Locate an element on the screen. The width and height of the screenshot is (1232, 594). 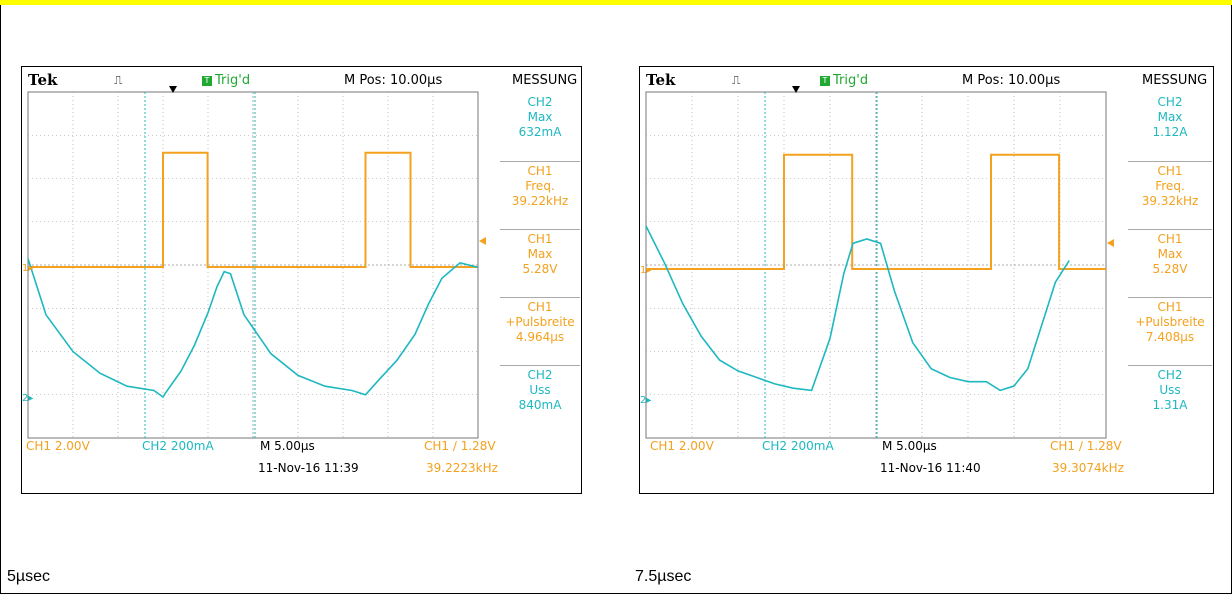
meas-value: 1.12A is located at coordinates (1170, 132).